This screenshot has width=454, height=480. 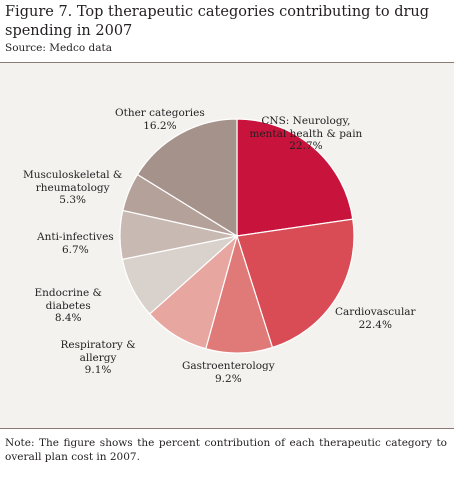 I want to click on slice-label-value: 8.4%, so click(x=68, y=318).